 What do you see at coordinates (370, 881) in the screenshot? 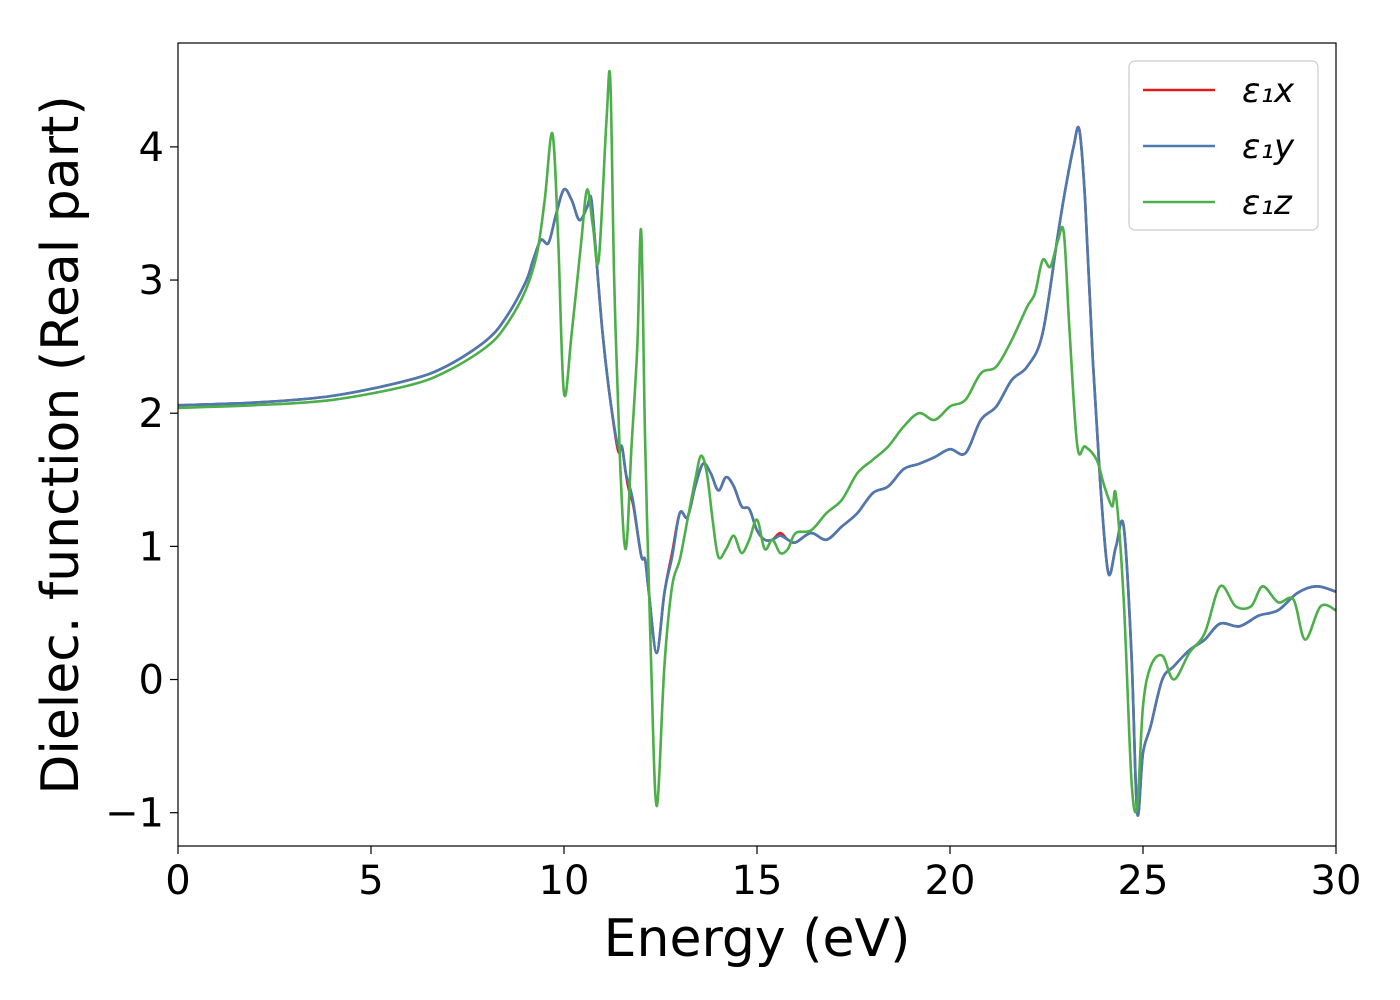
I see `x-tick-label: 5` at bounding box center [370, 881].